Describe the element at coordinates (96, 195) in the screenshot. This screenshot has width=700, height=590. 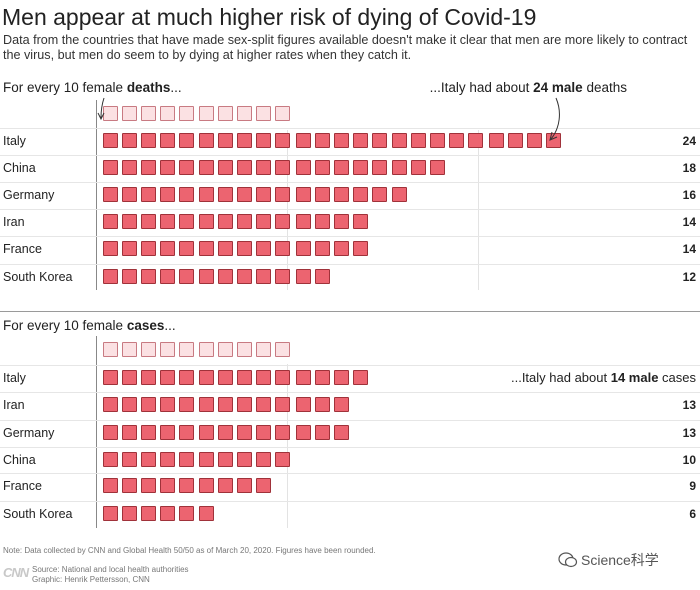
I see `deaths-axis-line` at that location.